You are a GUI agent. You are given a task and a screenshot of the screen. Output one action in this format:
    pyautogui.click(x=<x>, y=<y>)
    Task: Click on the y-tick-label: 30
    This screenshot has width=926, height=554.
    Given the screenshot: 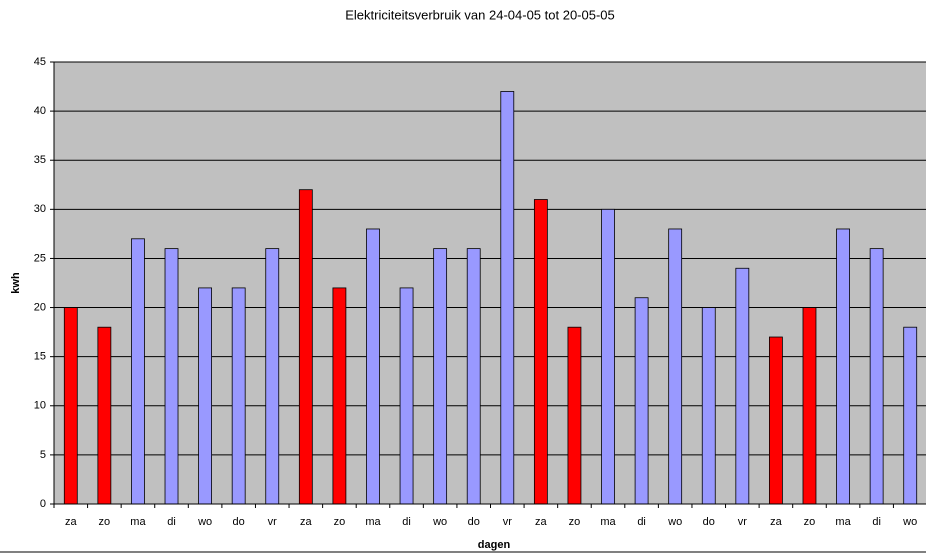 What is the action you would take?
    pyautogui.click(x=40, y=209)
    